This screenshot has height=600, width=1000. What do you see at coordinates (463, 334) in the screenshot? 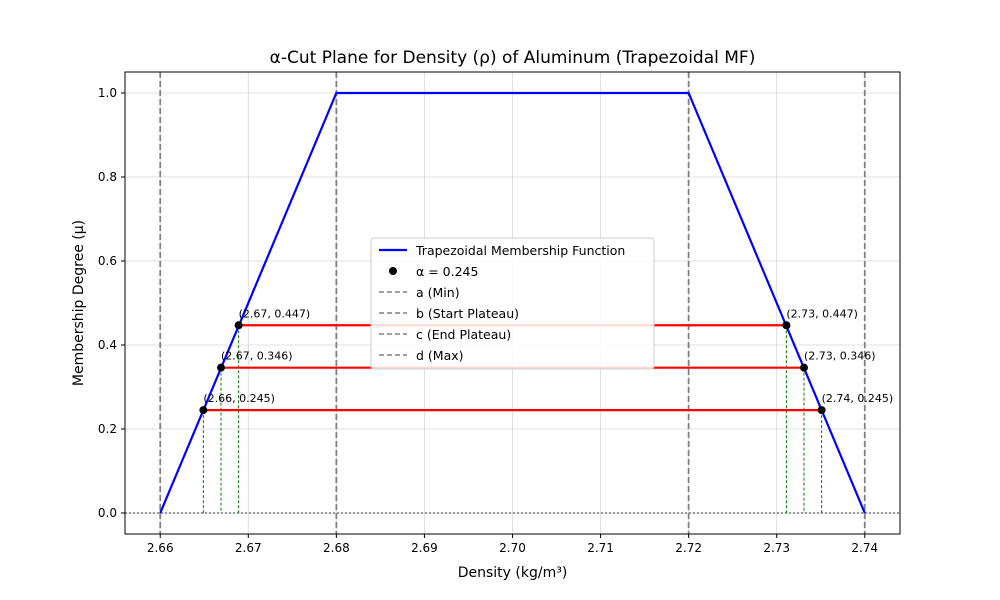
I see `legend-c-label: c (End Plateau)` at bounding box center [463, 334].